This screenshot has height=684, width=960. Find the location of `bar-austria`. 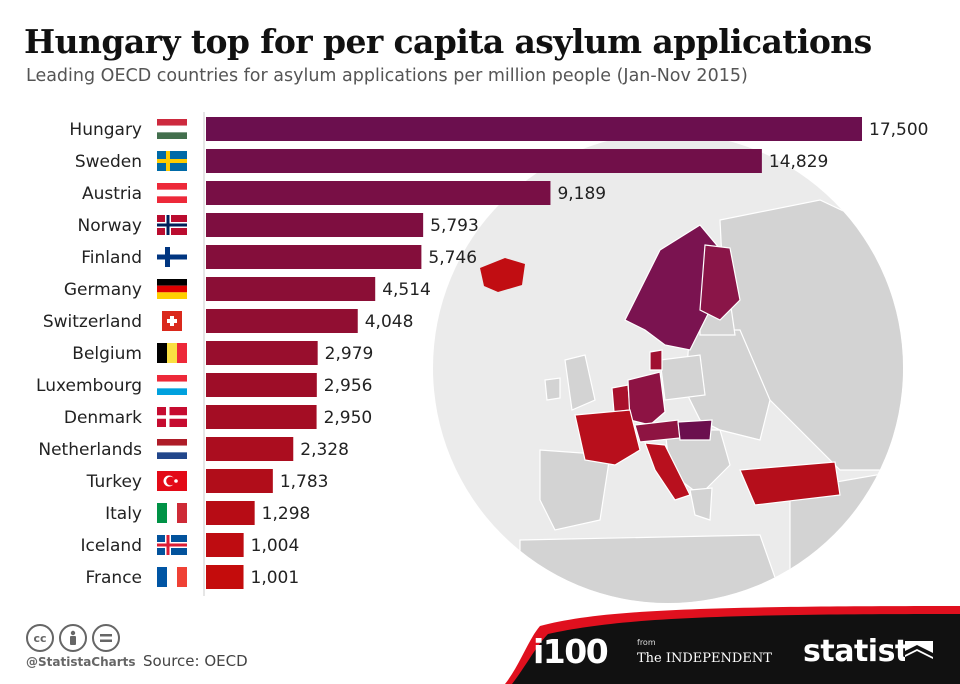

bar-austria is located at coordinates (378, 193).